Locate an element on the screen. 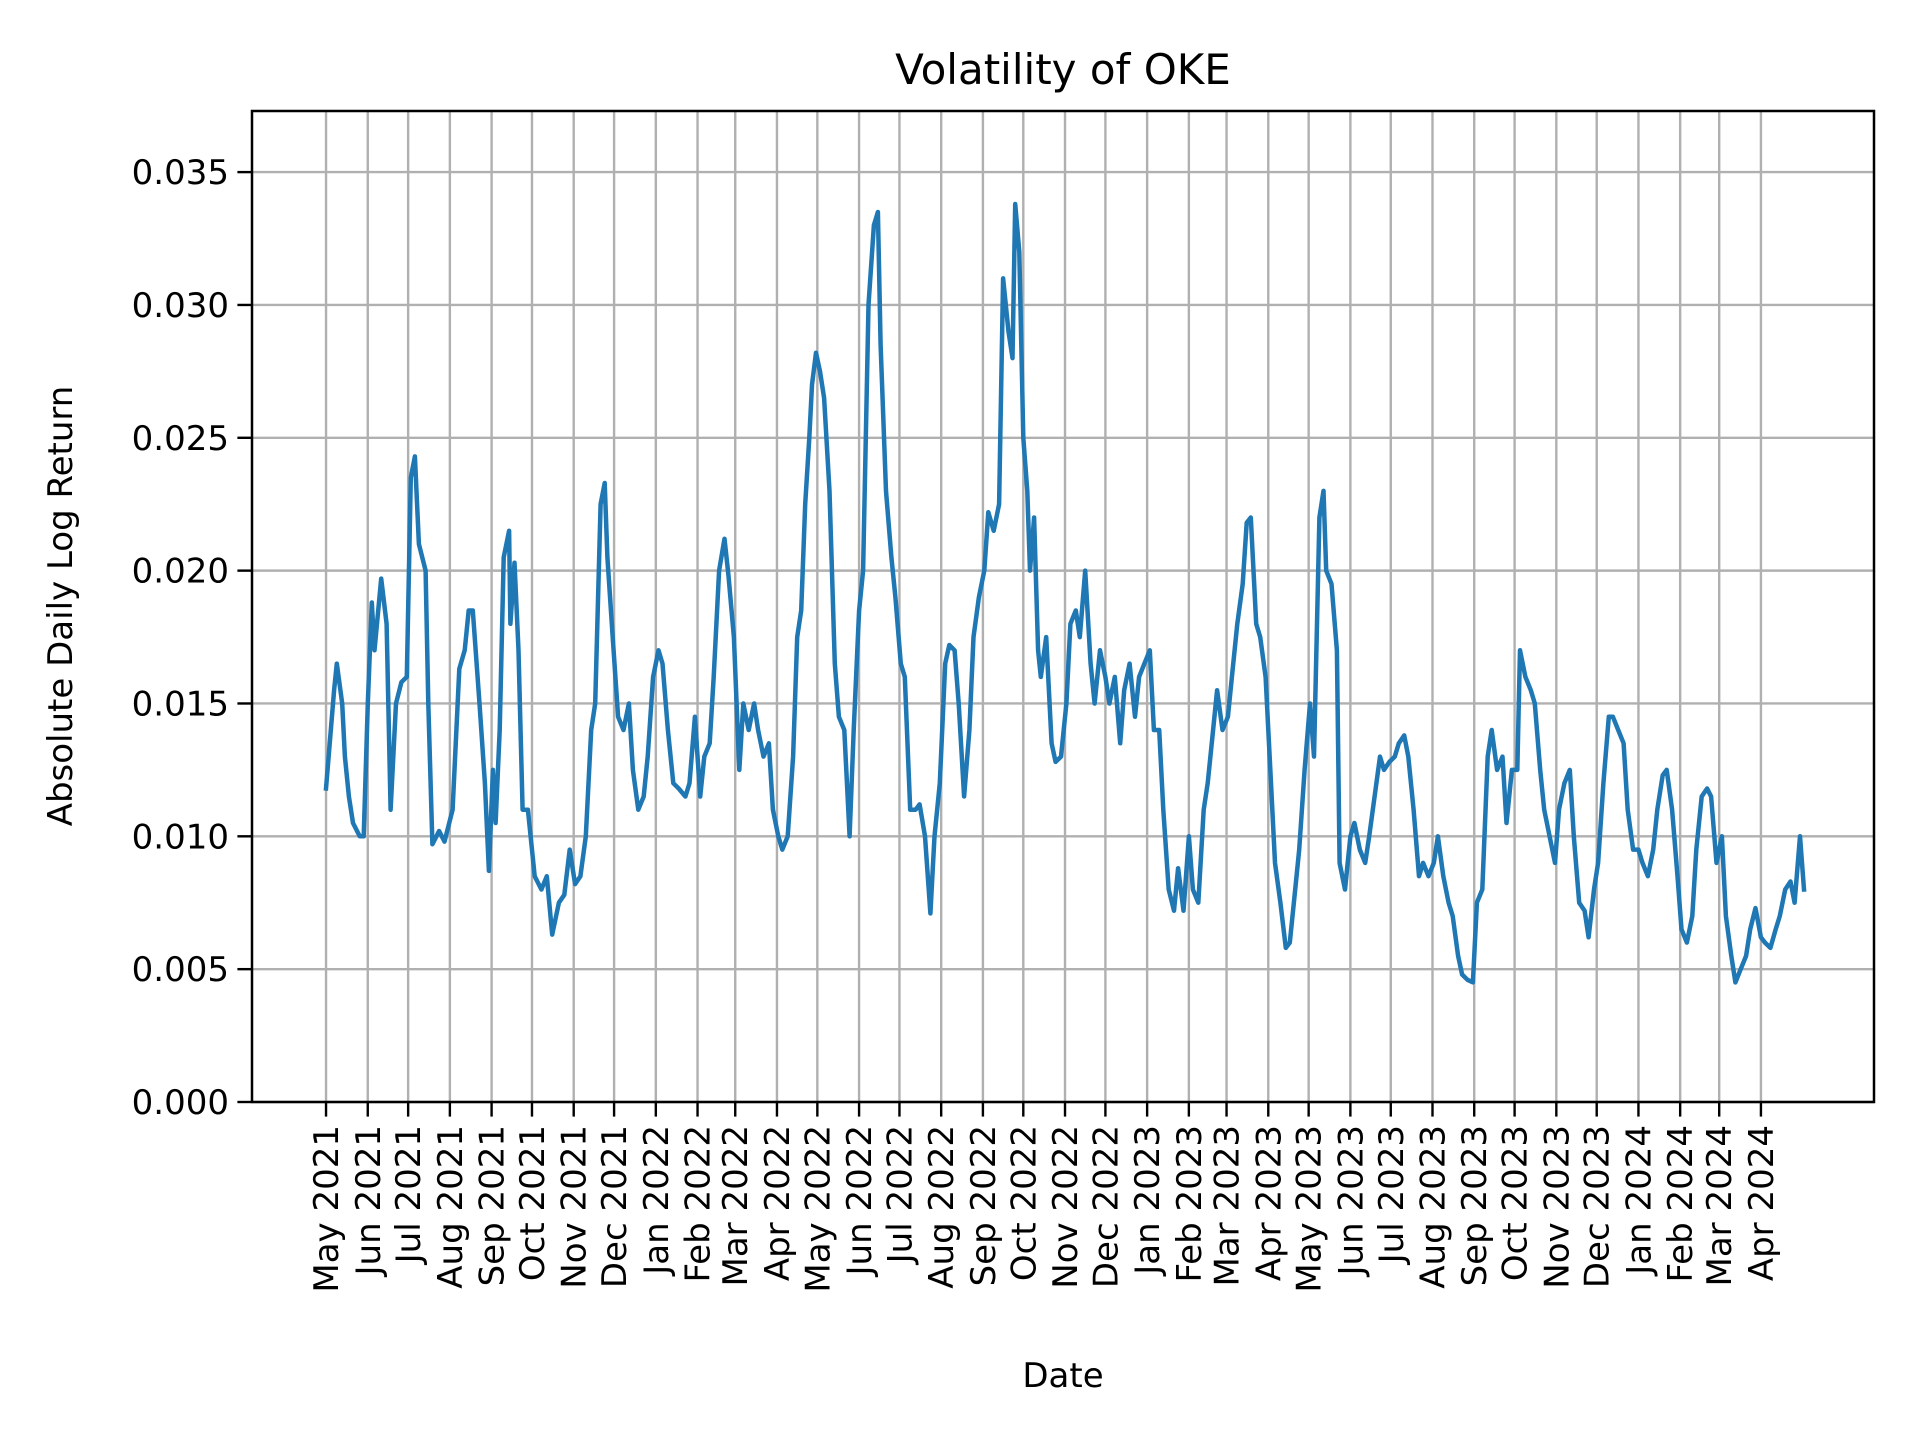 Image resolution: width=1920 pixels, height=1440 pixels. x-tick-label: Nov 2022 is located at coordinates (1066, 1207).